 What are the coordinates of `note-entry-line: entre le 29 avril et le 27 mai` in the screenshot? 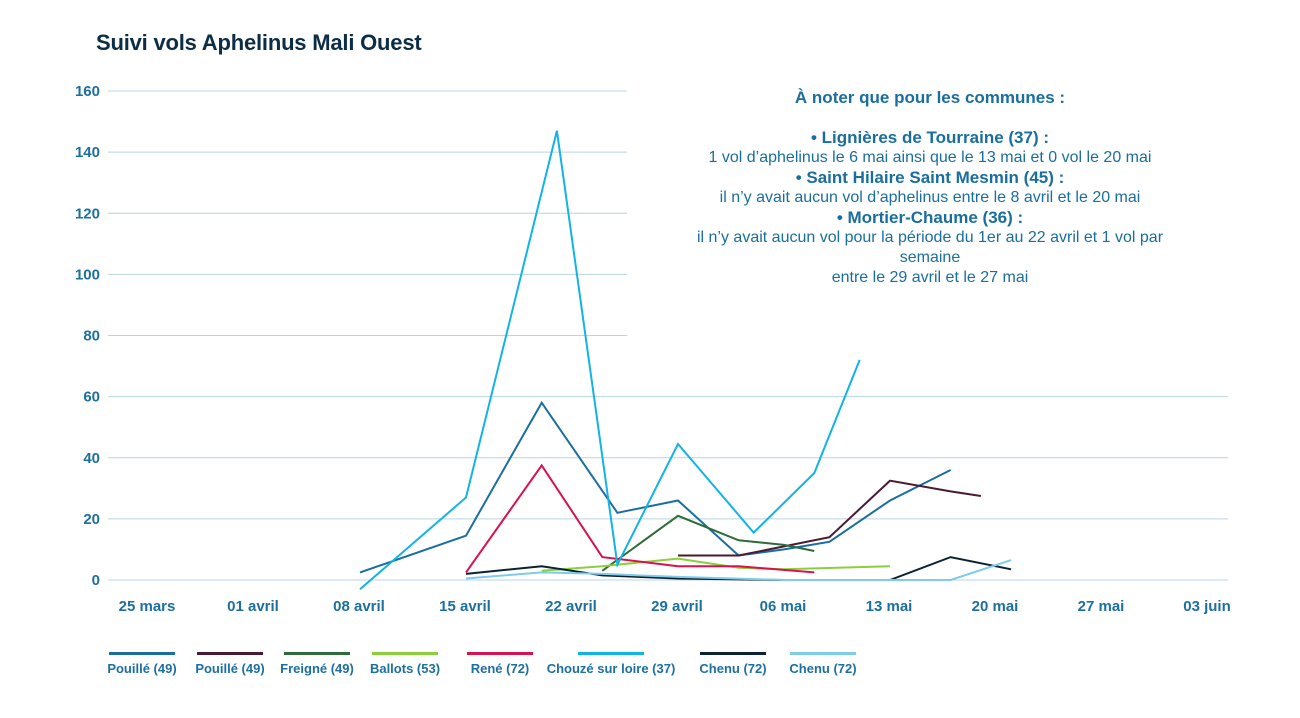 It's located at (930, 277).